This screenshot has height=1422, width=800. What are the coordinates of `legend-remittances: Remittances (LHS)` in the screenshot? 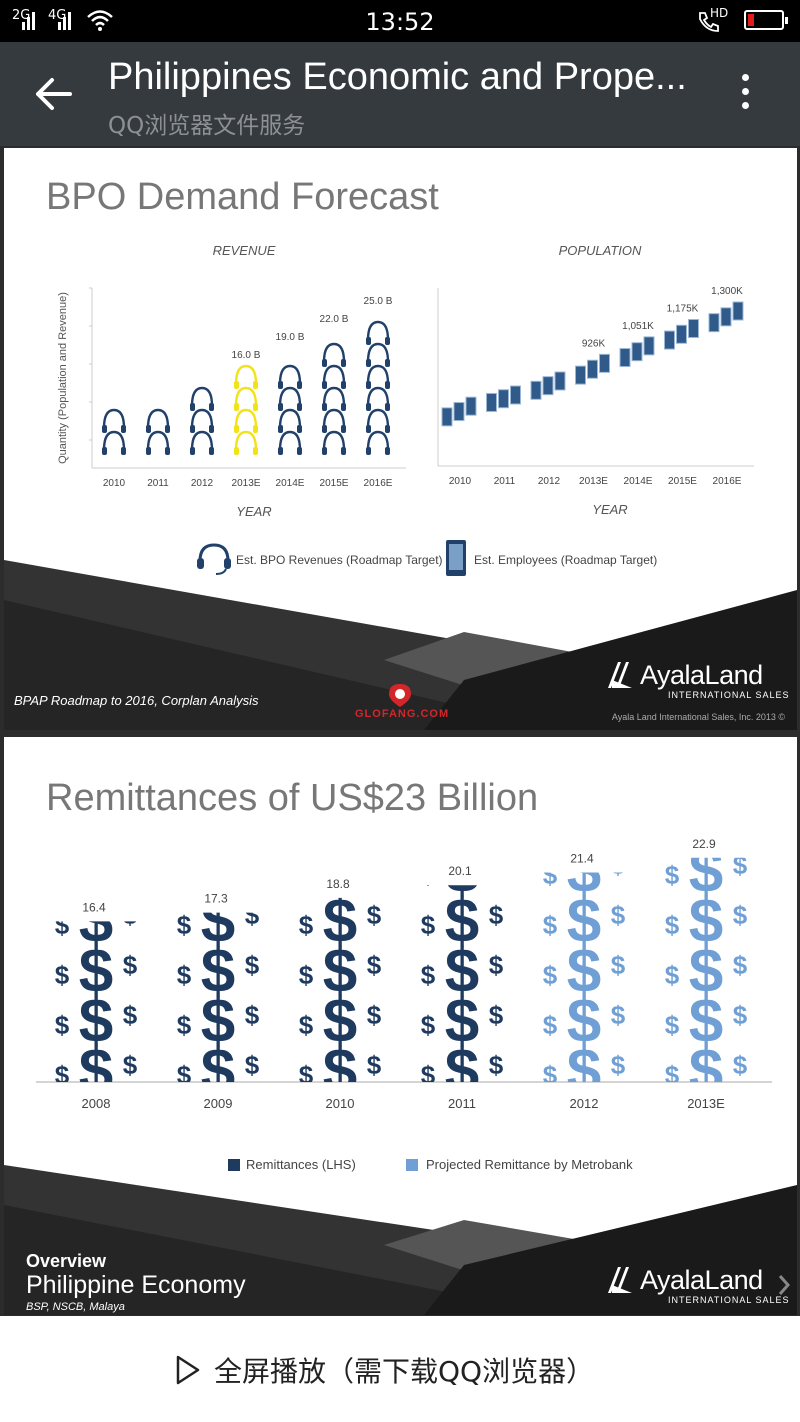 It's located at (301, 1164).